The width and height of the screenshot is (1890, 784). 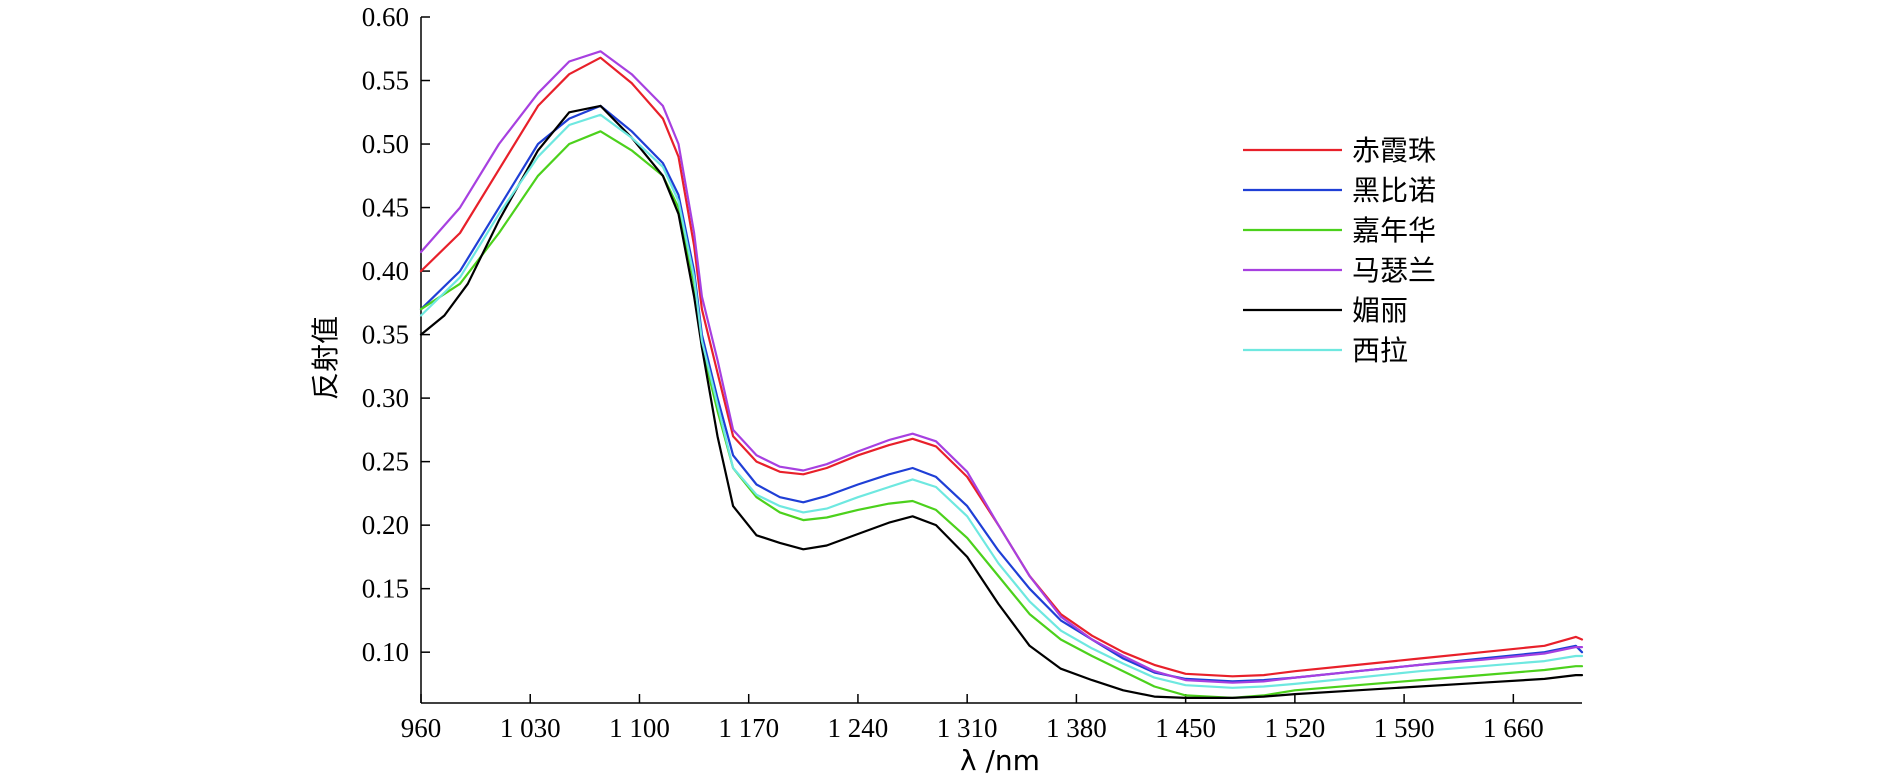 I want to click on y-tick-label: 0.10, so click(x=385, y=652).